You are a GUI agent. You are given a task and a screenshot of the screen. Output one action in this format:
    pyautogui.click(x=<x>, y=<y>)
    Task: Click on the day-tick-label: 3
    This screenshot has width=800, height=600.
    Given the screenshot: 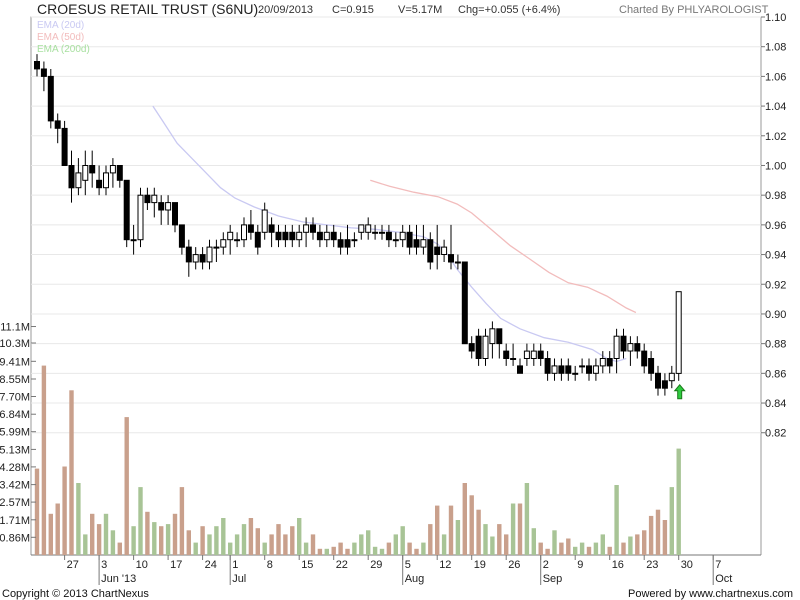 What is the action you would take?
    pyautogui.click(x=104, y=565)
    